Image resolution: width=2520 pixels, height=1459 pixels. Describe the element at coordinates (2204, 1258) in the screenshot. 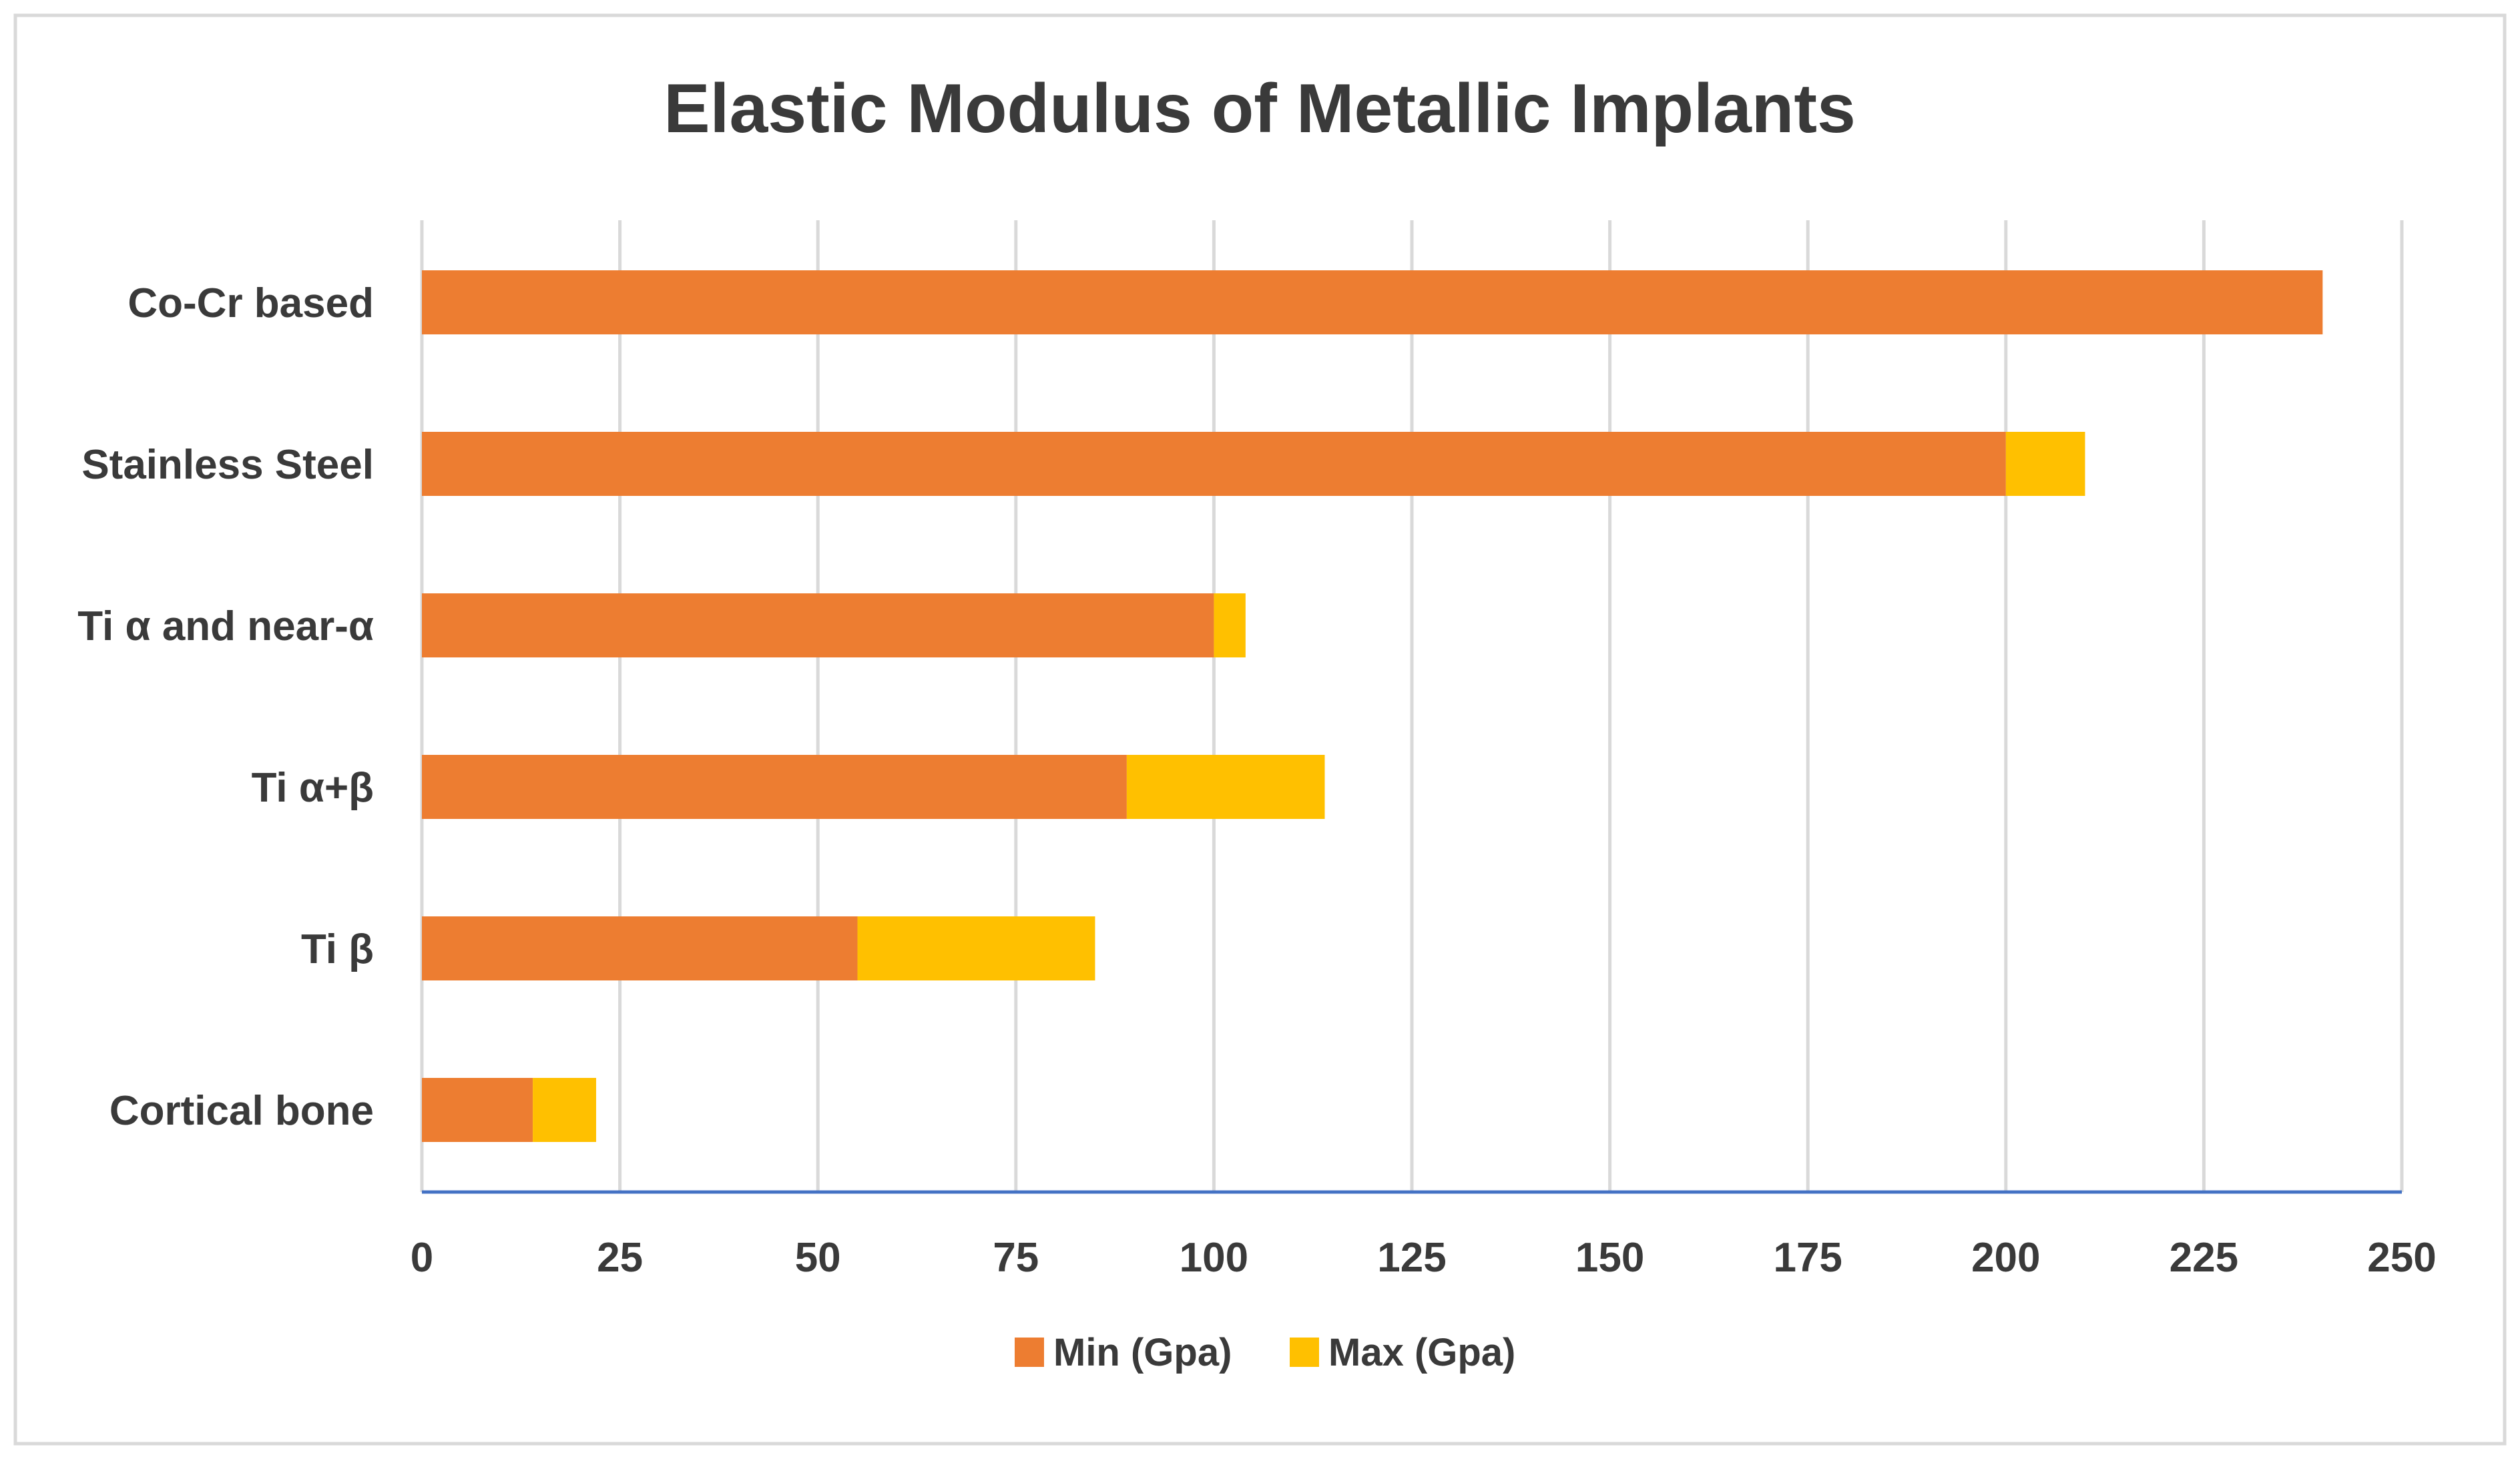

I see `x-tick-label: 225` at that location.